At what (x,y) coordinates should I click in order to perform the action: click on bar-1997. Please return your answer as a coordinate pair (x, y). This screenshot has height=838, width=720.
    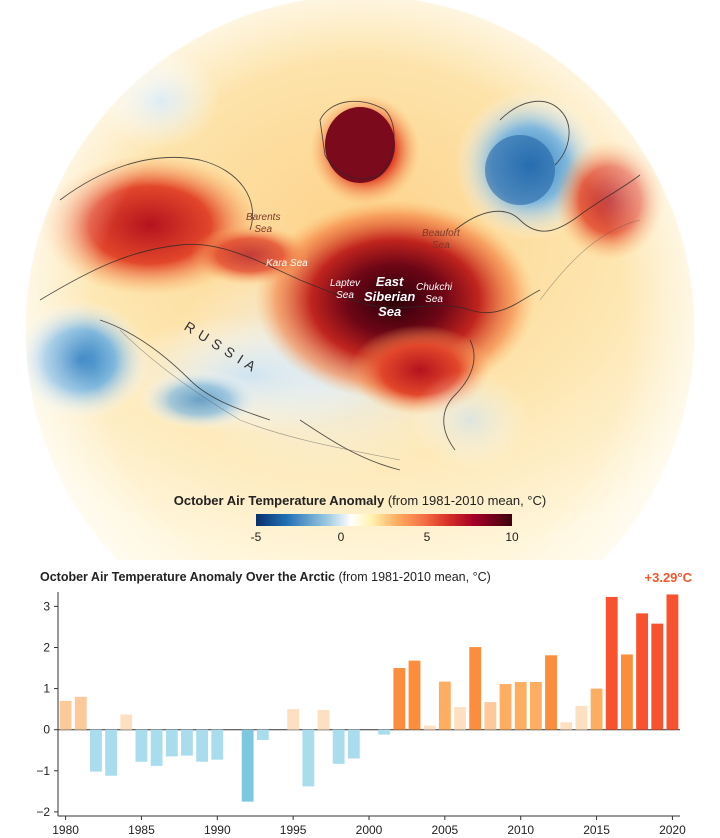
    Looking at the image, I should click on (323, 719).